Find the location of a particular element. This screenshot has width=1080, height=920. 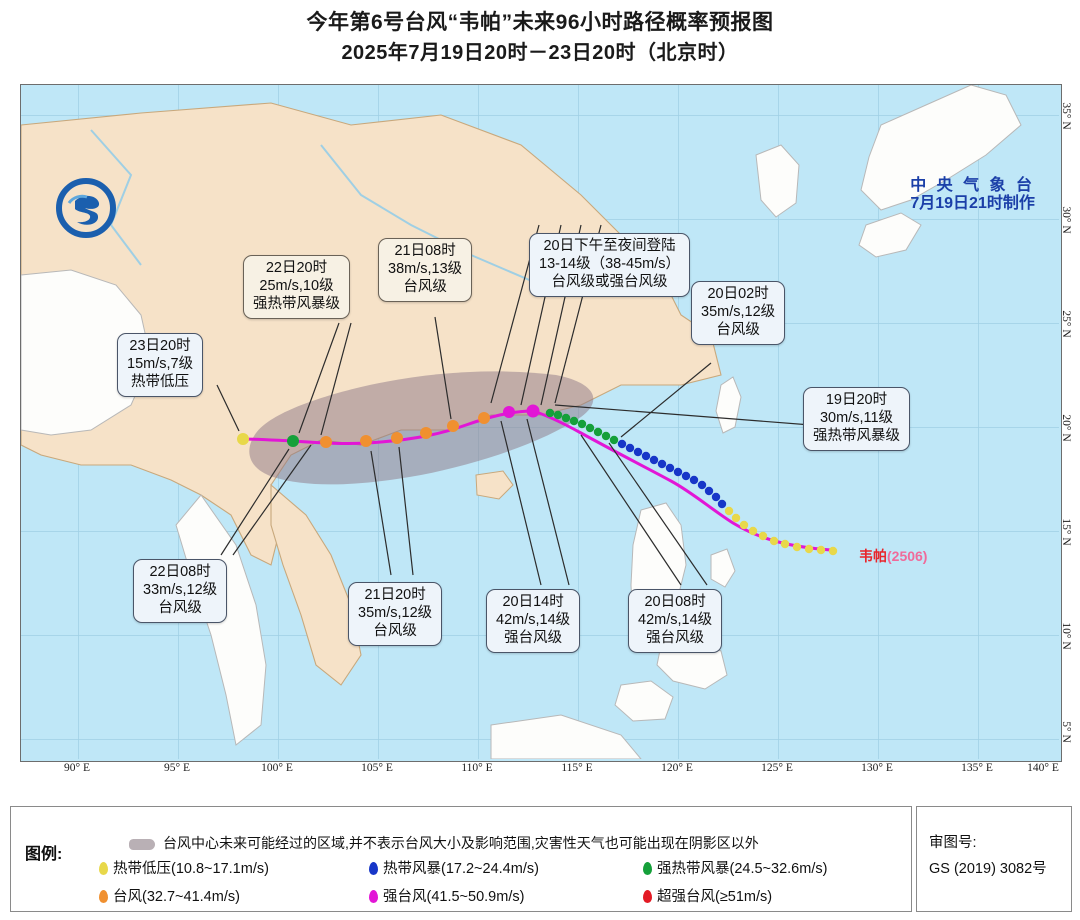

x-tick: 95° E is located at coordinates (177, 768).